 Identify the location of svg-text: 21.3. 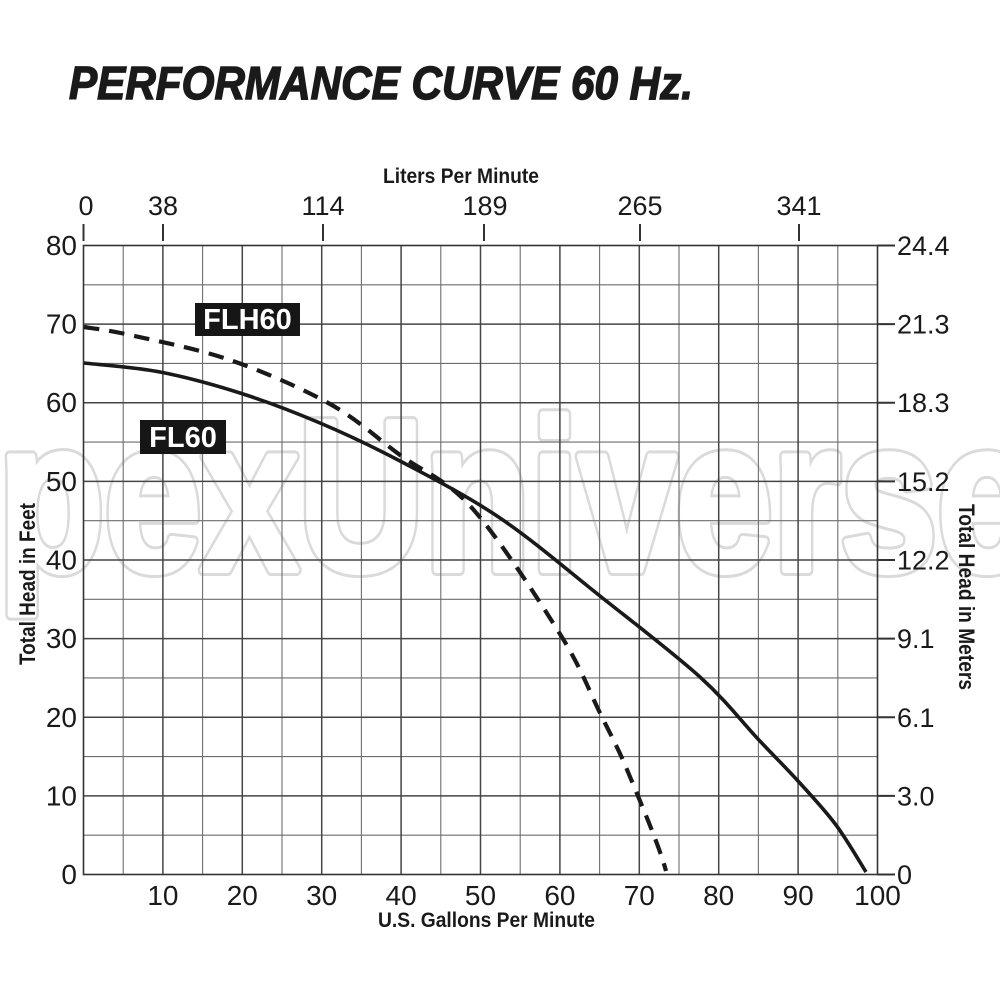
(923, 325).